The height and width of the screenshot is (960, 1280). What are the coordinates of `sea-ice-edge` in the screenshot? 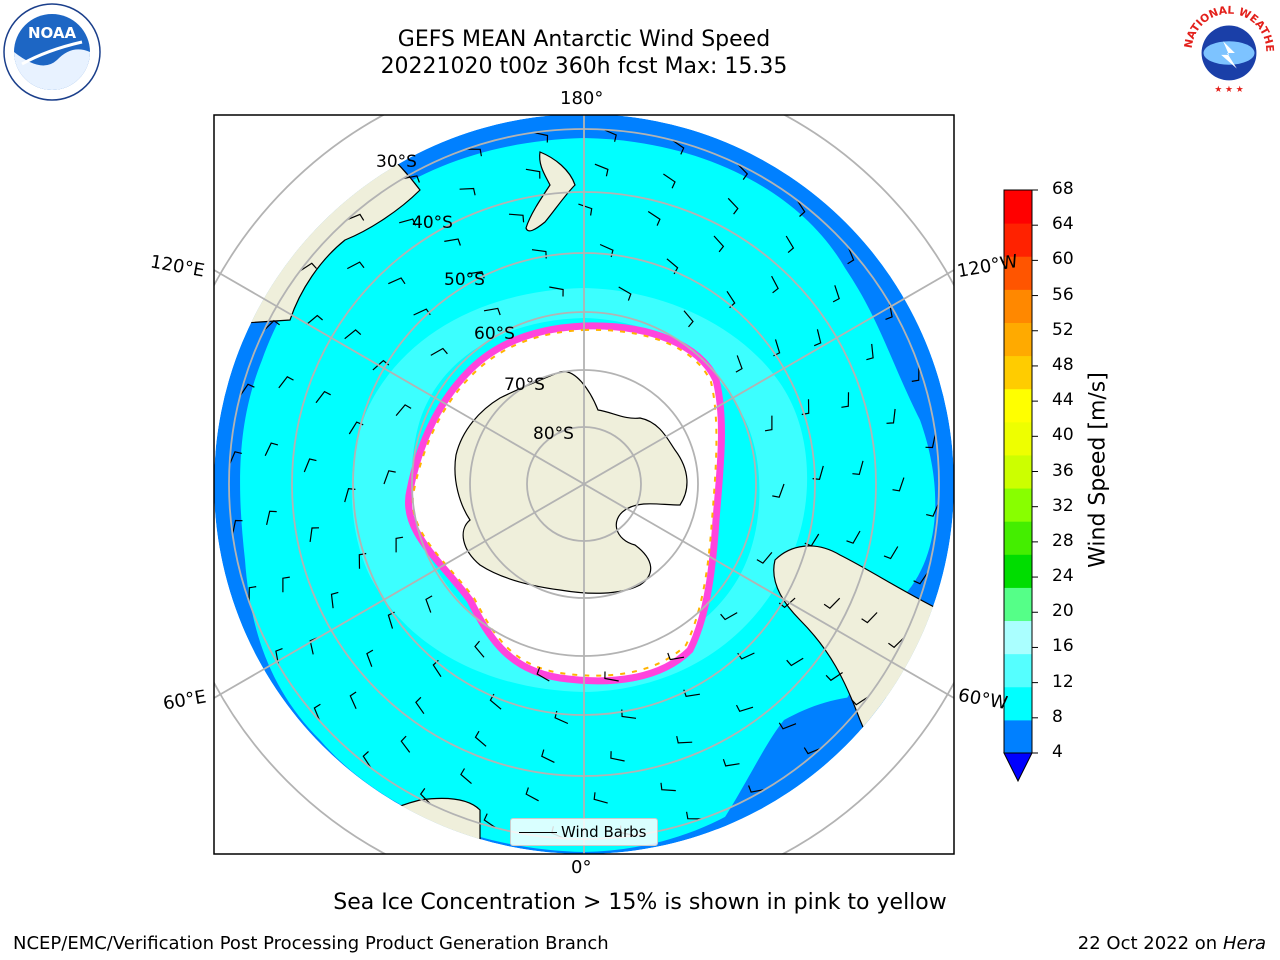 It's located at (565, 503).